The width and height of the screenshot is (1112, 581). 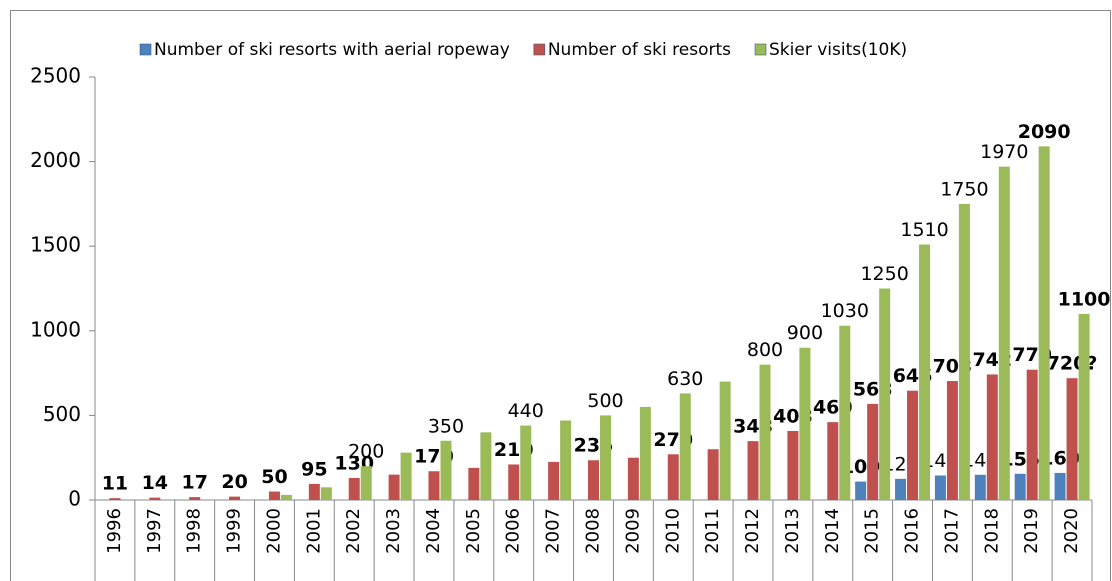 I want to click on x-tick-label: 2006, so click(x=513, y=531).